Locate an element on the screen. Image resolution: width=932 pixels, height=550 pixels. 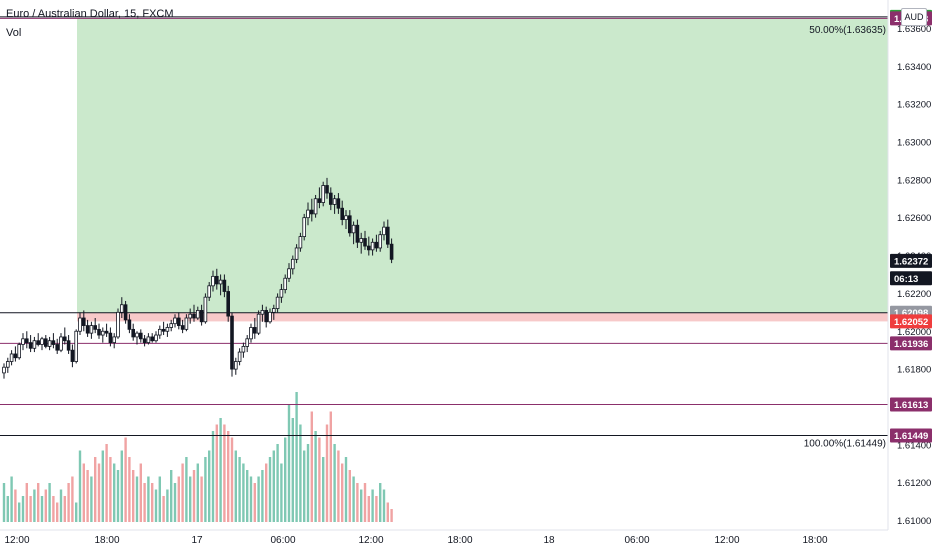
time-tick-label: 12:00 is located at coordinates (16, 540).